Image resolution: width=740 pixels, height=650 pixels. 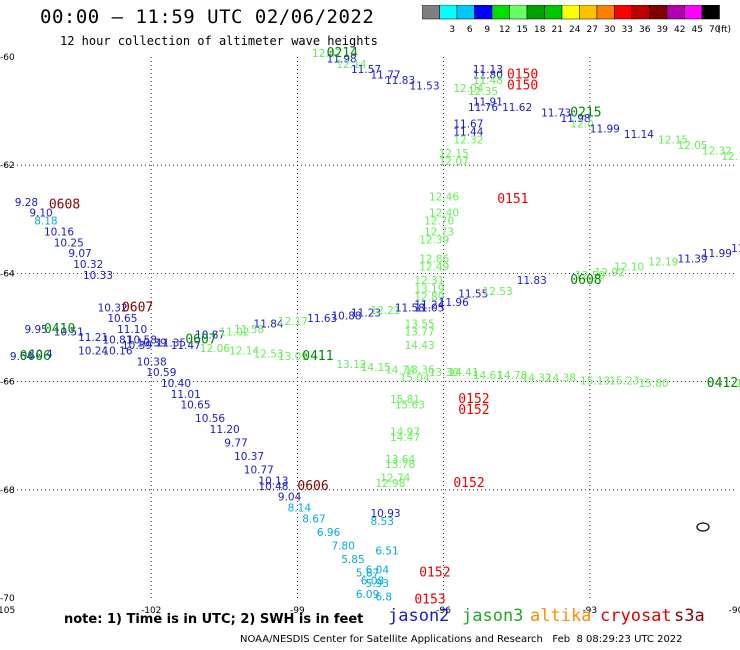 What do you see at coordinates (715, 30) in the screenshot?
I see `colorbar-tick-label: 70` at bounding box center [715, 30].